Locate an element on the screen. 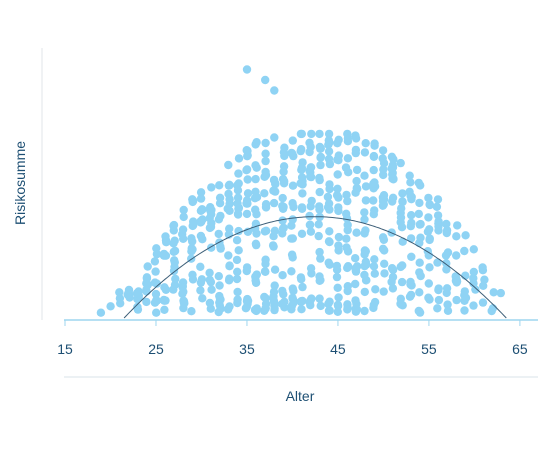 The width and height of the screenshot is (552, 452). y-axis-title: Risikosumme is located at coordinates (20, 183).